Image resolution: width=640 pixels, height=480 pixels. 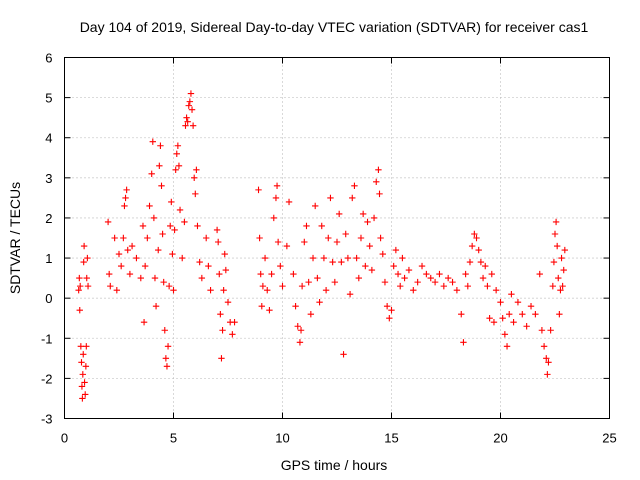 I want to click on y-tick-label: 1, so click(x=48, y=258).